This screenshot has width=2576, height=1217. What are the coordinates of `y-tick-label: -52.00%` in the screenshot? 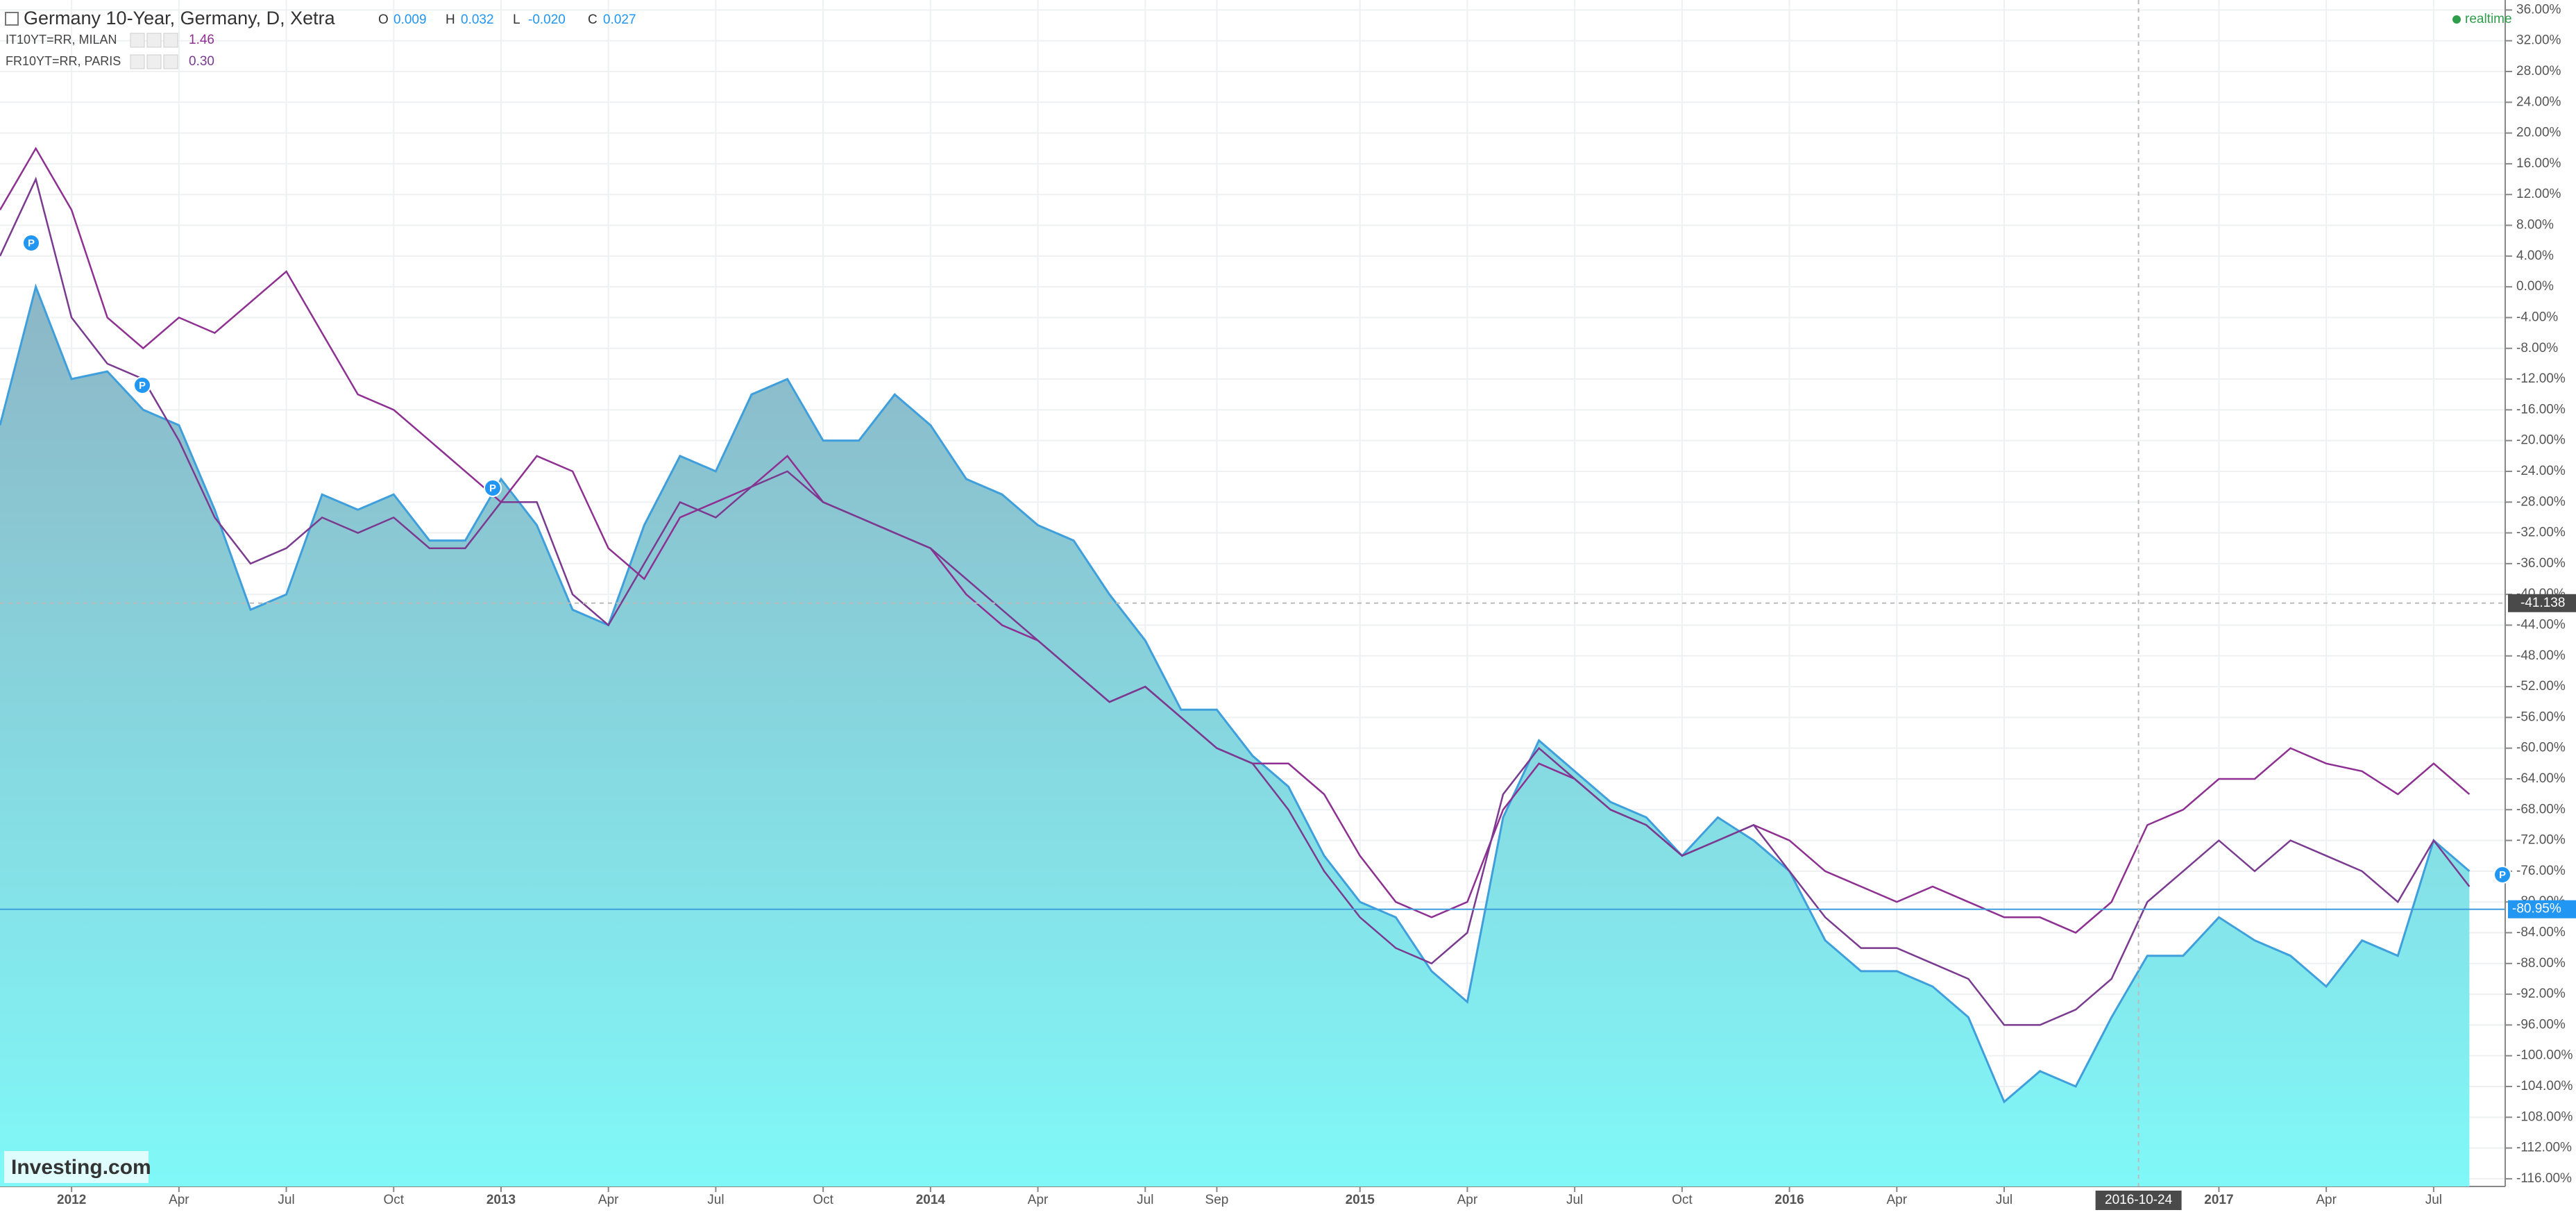 It's located at (2541, 686).